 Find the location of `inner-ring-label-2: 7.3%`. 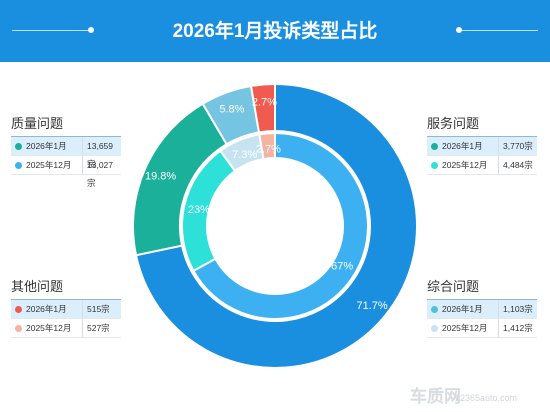

inner-ring-label-2: 7.3% is located at coordinates (244, 155).